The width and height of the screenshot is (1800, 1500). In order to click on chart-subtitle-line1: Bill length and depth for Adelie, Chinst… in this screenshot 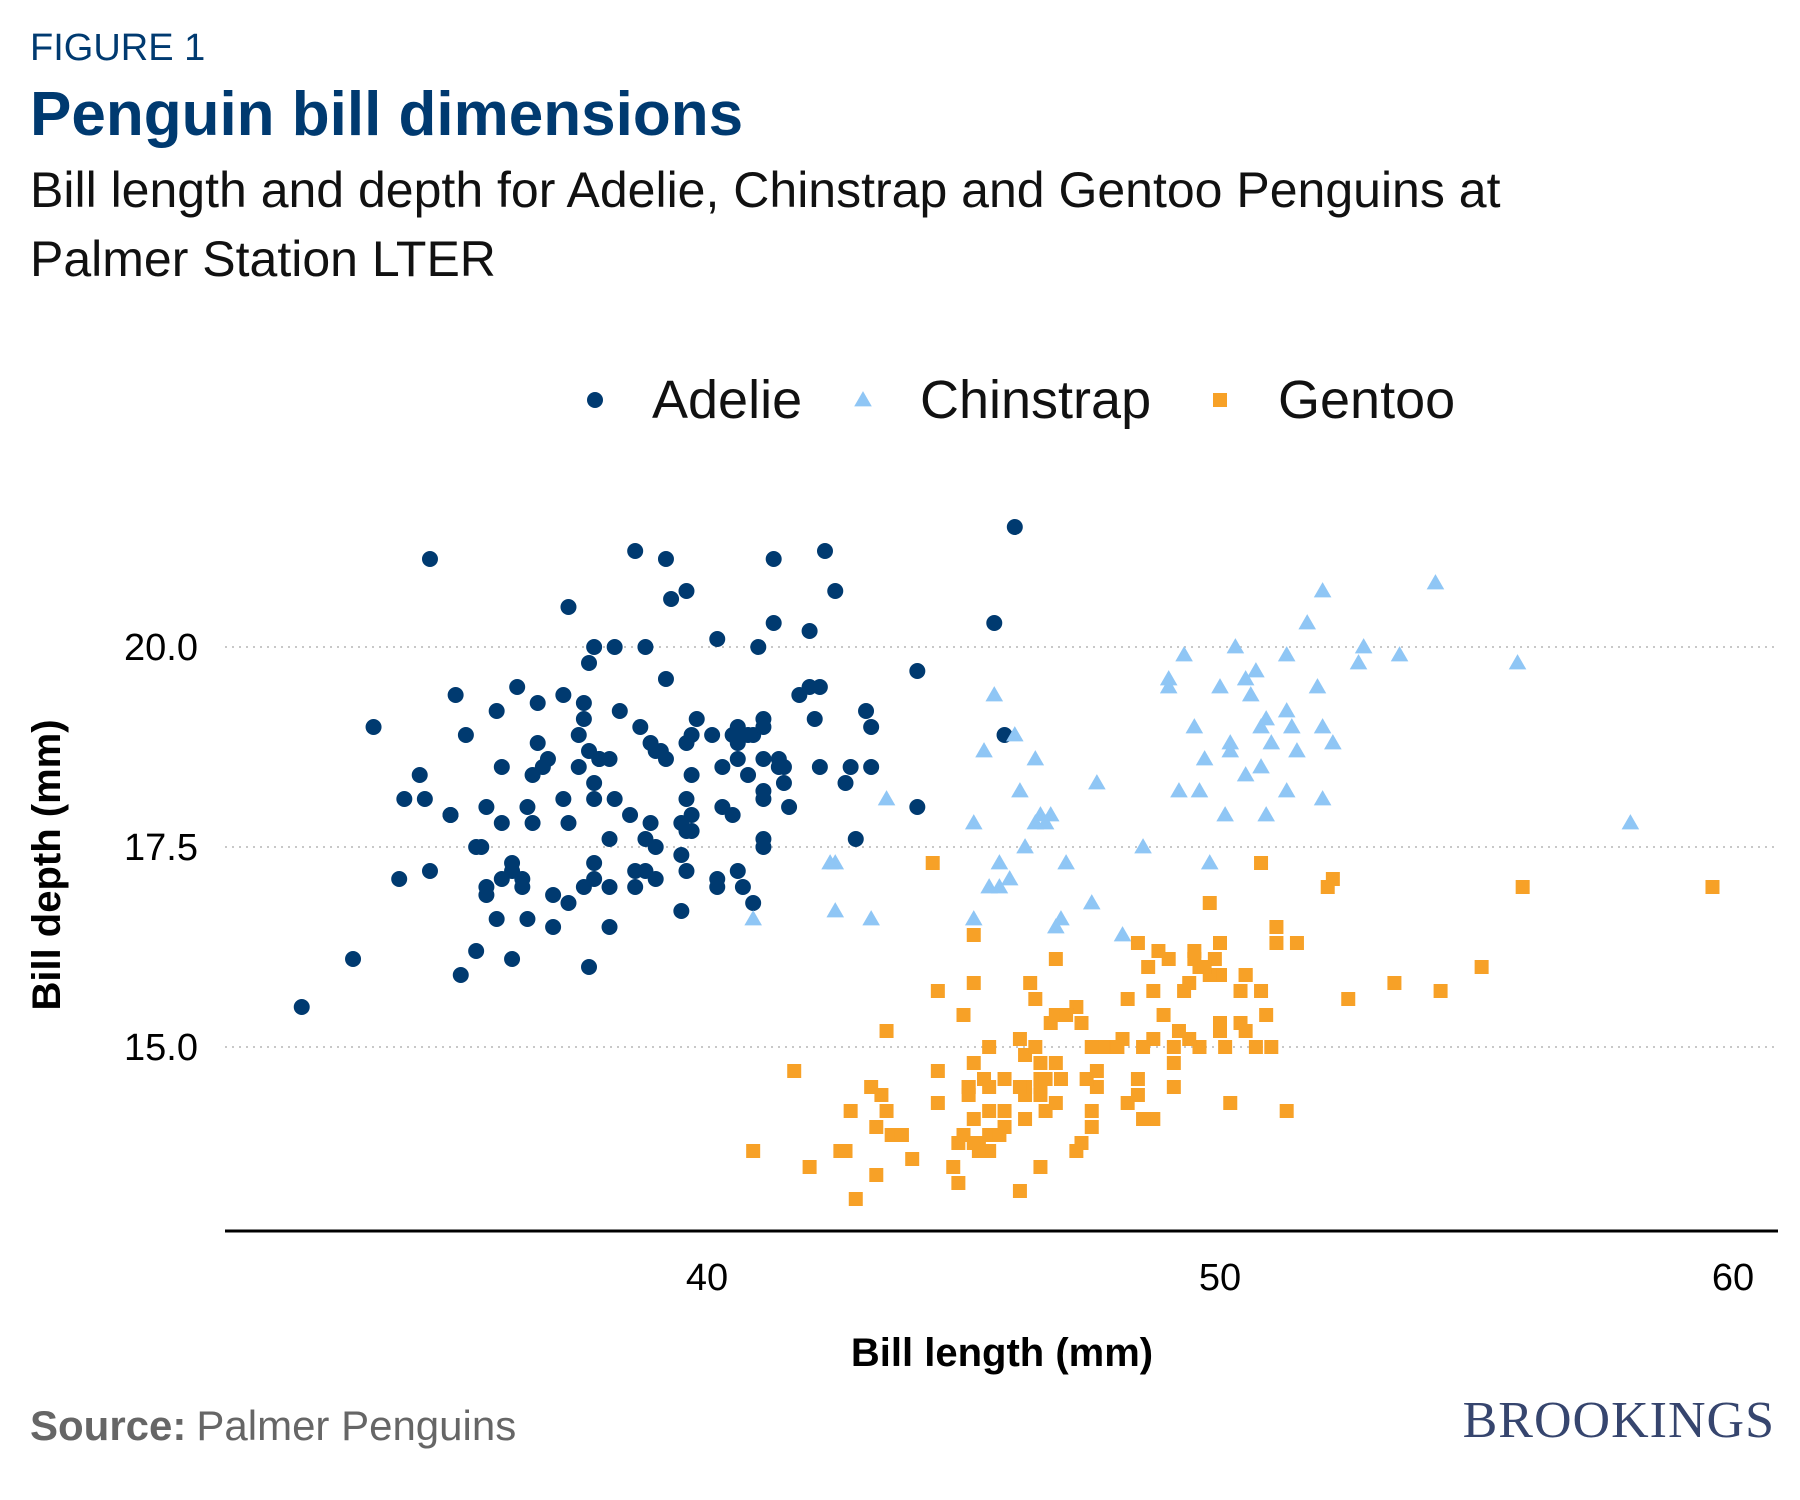, I will do `click(765, 190)`.